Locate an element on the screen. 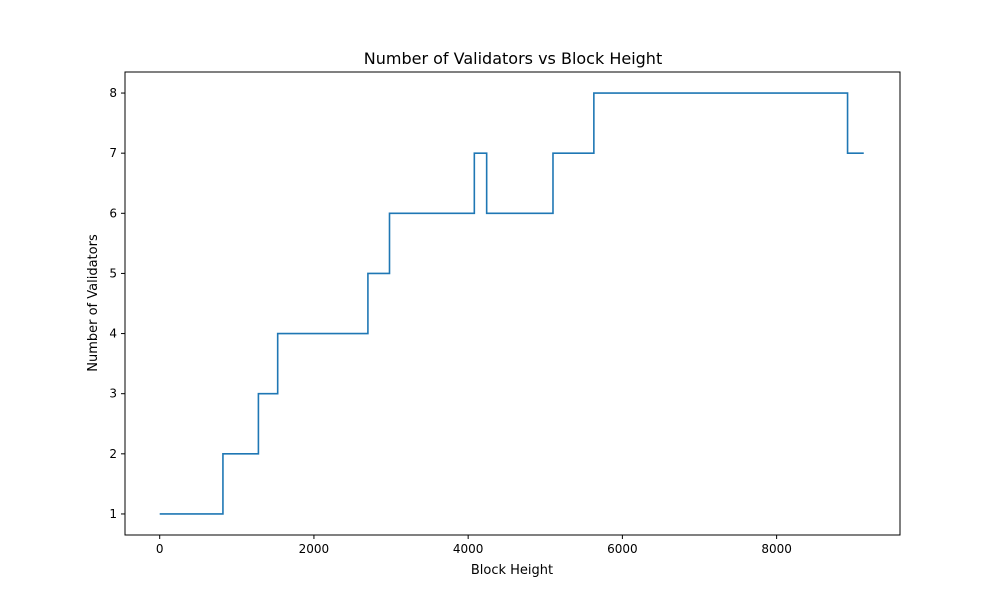 The width and height of the screenshot is (1000, 600). x-tick-label: 2000 is located at coordinates (314, 549).